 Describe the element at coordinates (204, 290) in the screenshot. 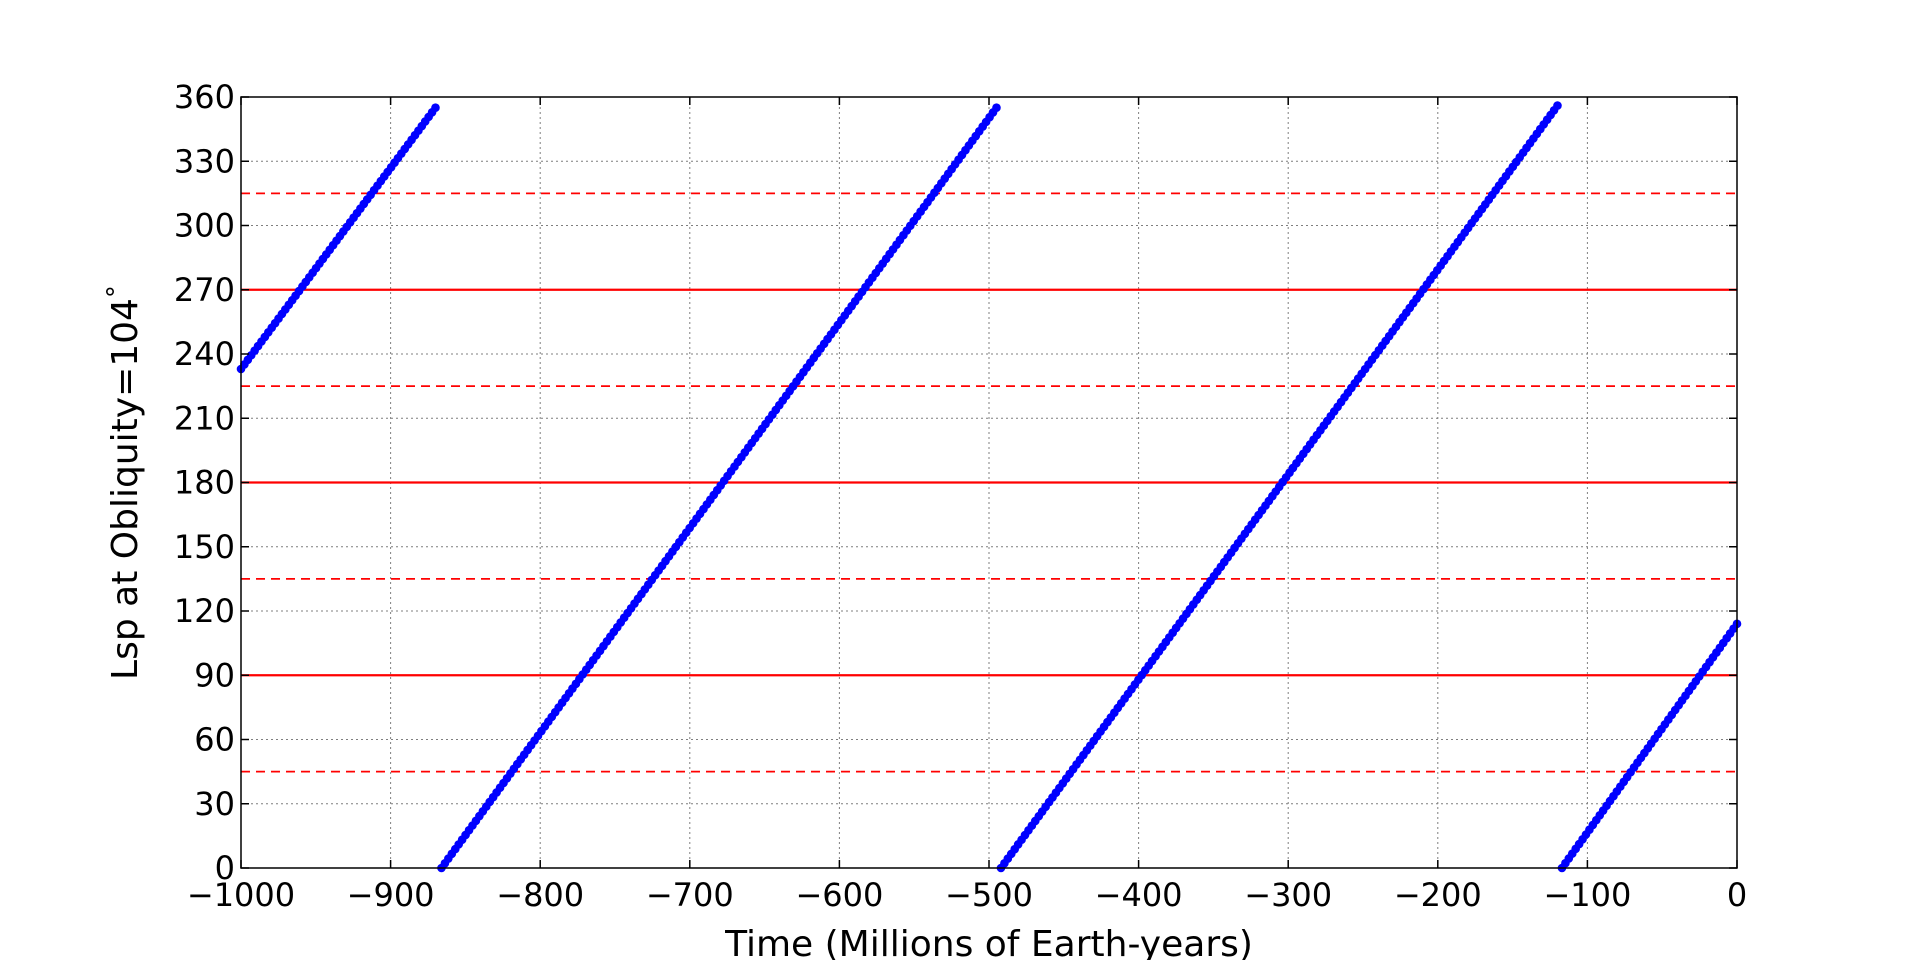

I see `y-tick-label: 270` at that location.